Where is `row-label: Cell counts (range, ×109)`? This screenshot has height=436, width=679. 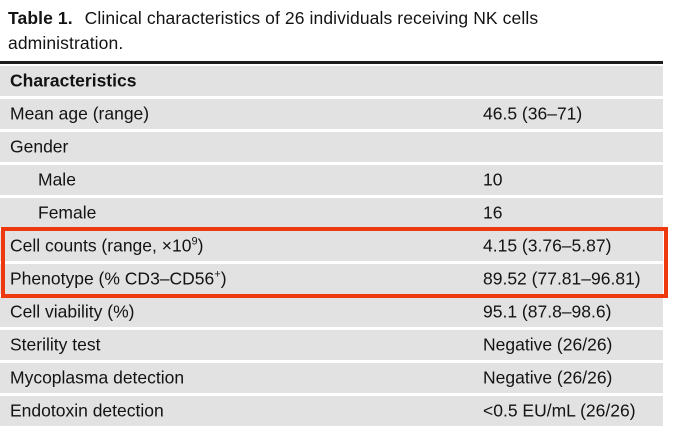
row-label: Cell counts (range, ×109) is located at coordinates (107, 245).